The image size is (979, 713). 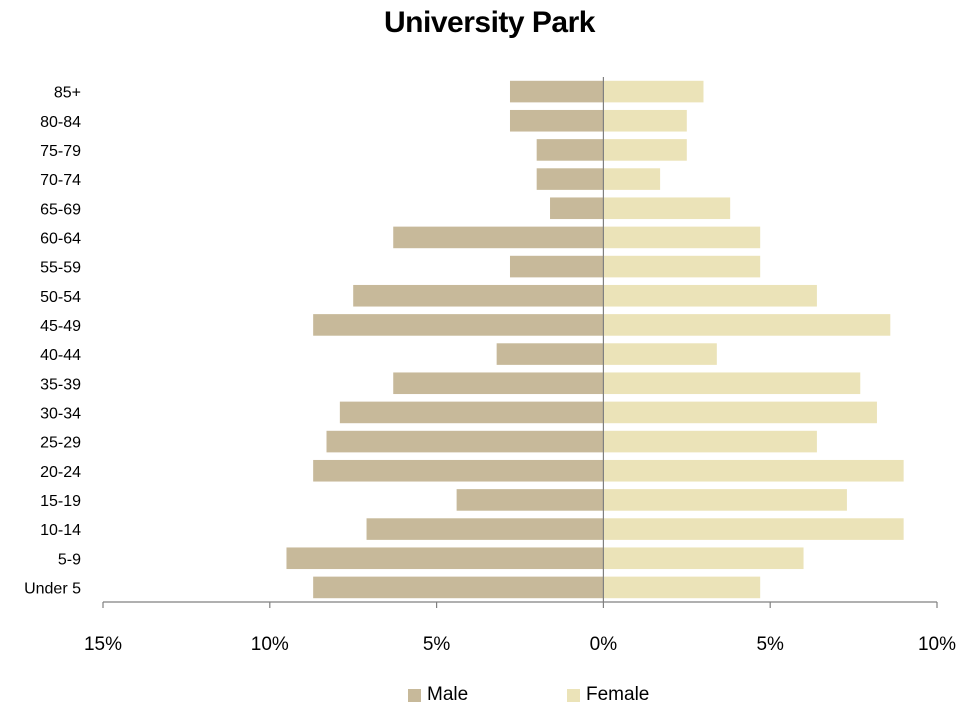 I want to click on category-label: Under 5, so click(x=52, y=588).